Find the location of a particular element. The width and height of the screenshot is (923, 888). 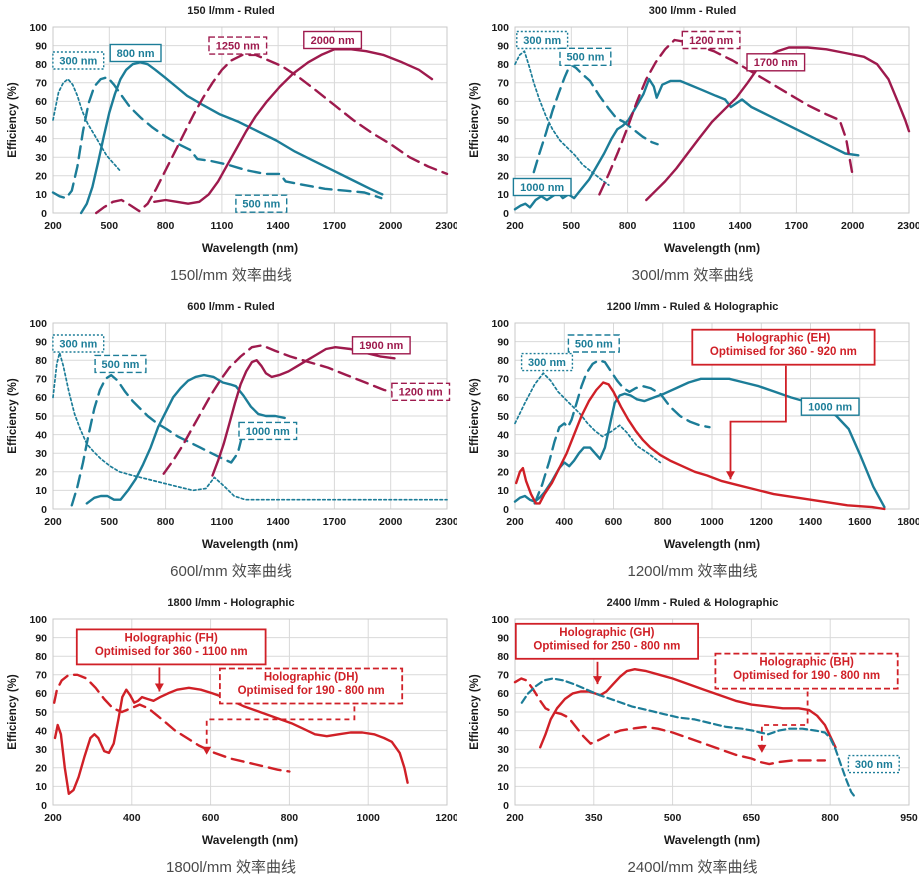

series-holographic-fh-line is located at coordinates (231, 741).